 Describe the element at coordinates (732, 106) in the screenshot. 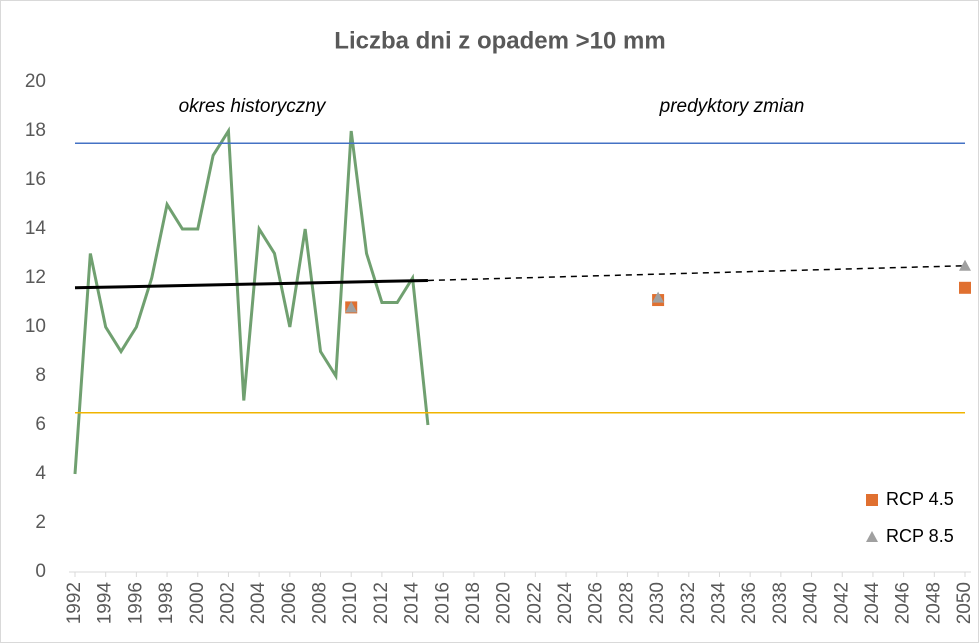

I see `annotation: predyktory zmian` at that location.